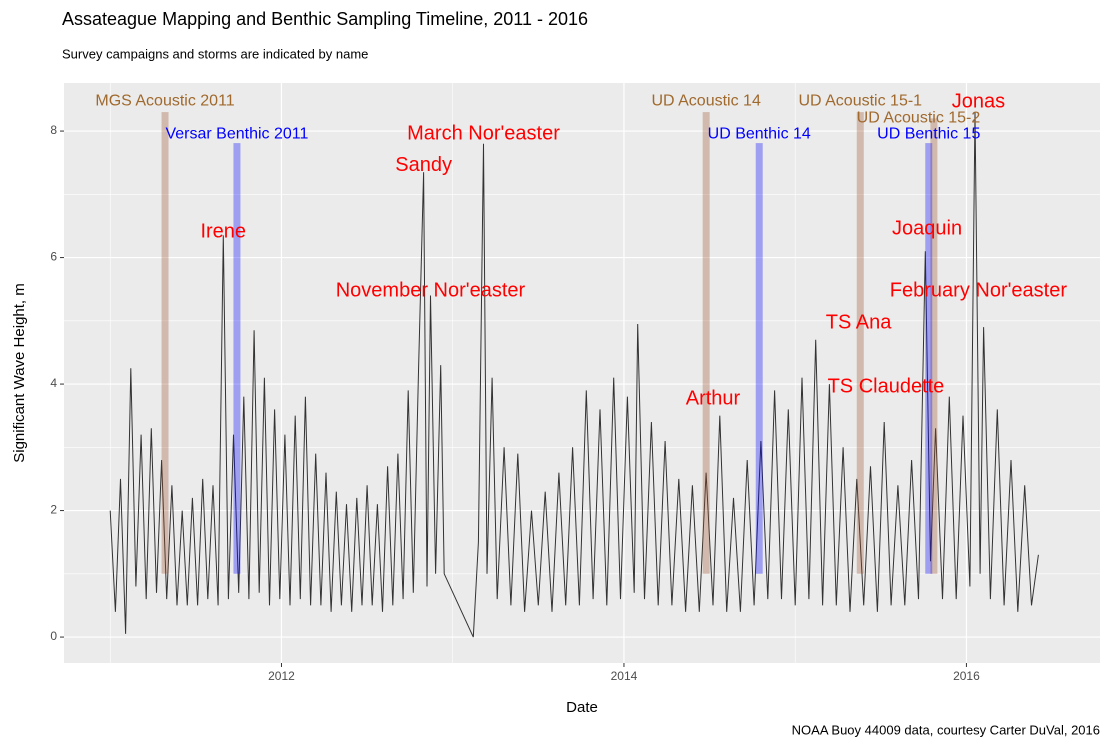  Describe the element at coordinates (431, 290) in the screenshot. I see `storm-label: November Nor'easter` at that location.